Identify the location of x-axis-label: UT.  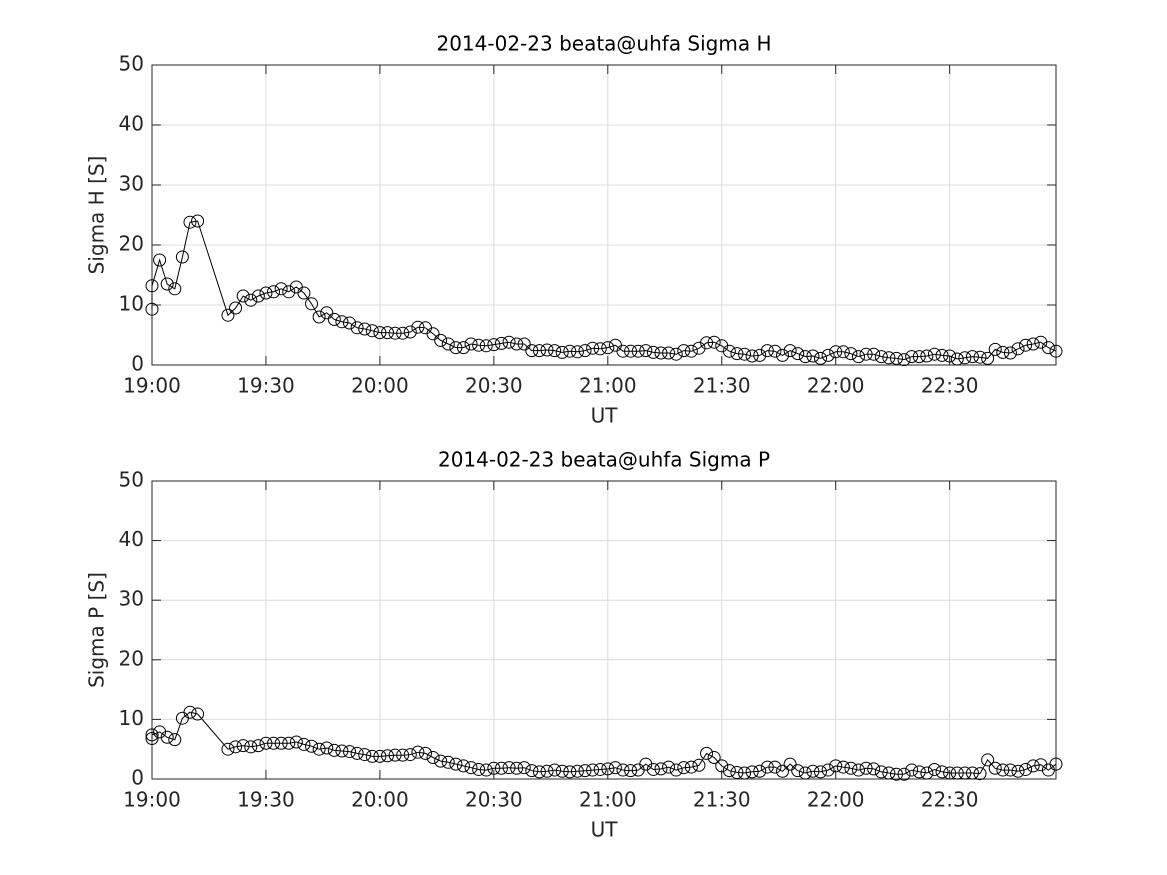
(605, 830).